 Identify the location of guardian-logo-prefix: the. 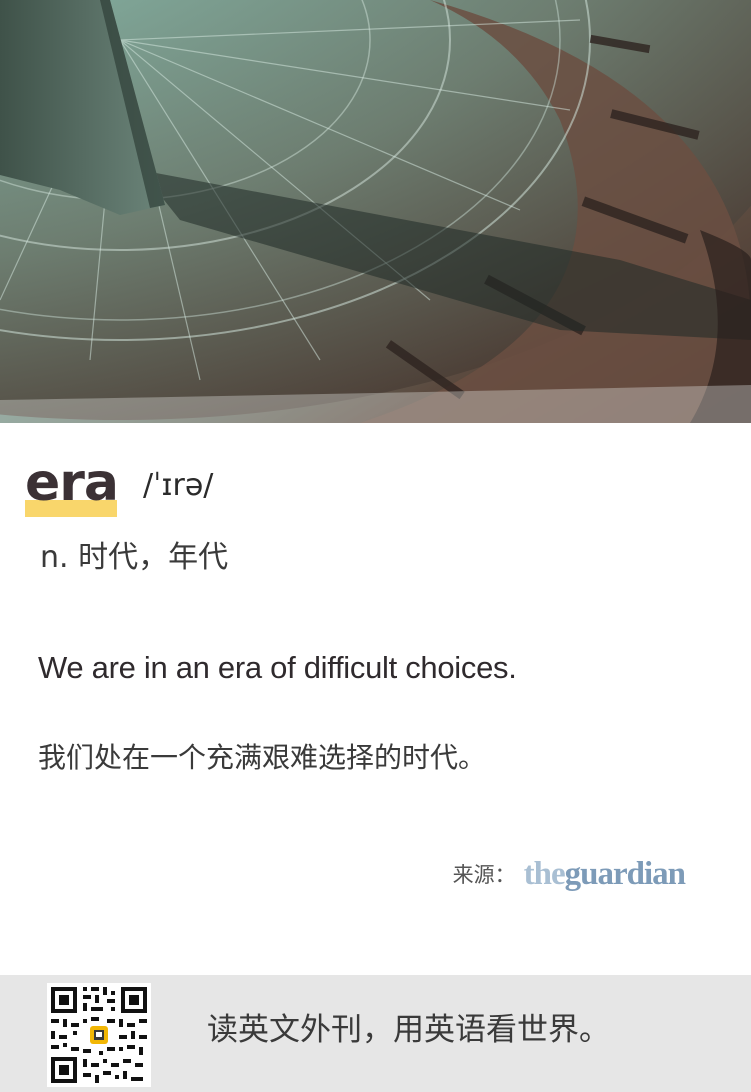
(544, 873).